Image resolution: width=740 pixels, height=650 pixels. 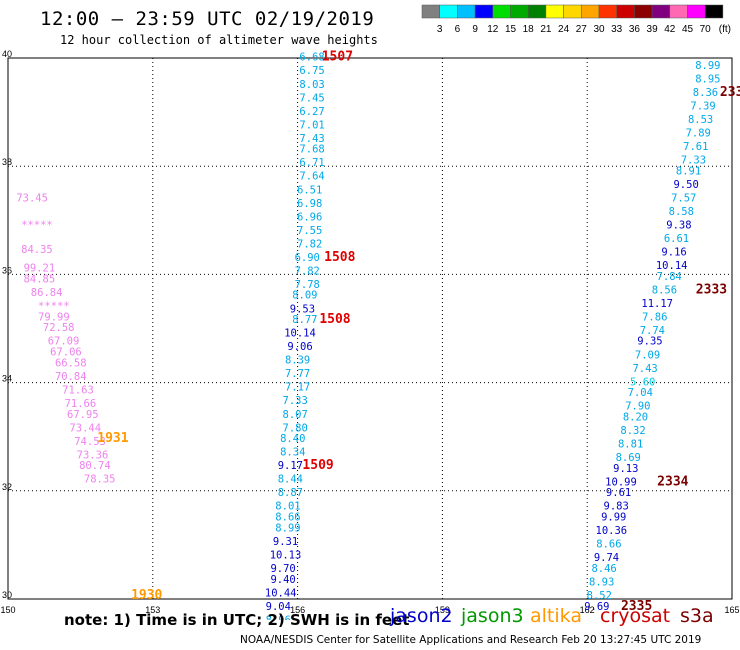 I want to click on x-tick-label: 153, so click(x=152, y=610).